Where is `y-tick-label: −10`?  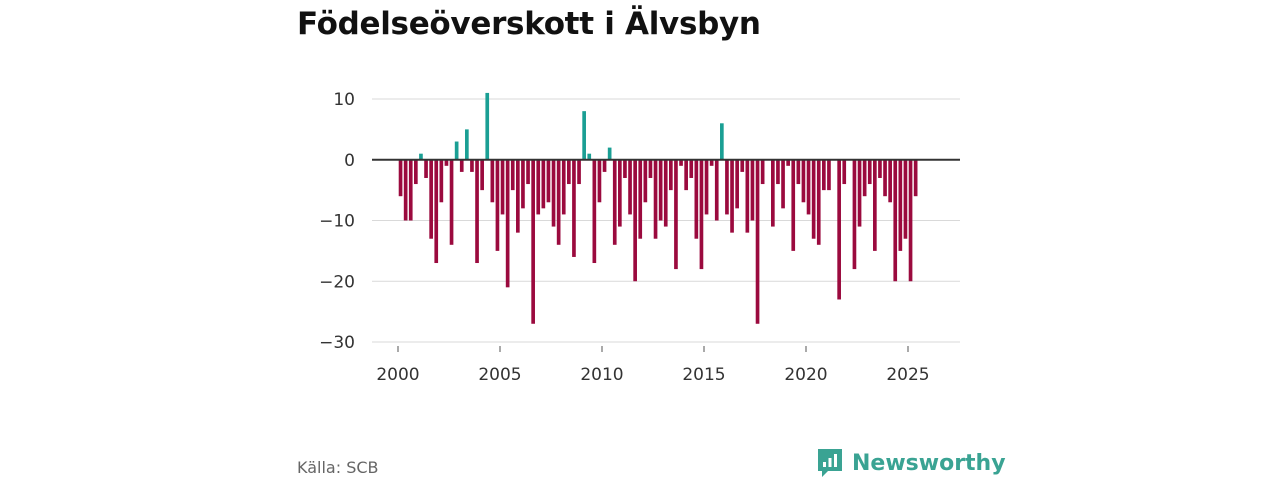
y-tick-label: −10 is located at coordinates (337, 222).